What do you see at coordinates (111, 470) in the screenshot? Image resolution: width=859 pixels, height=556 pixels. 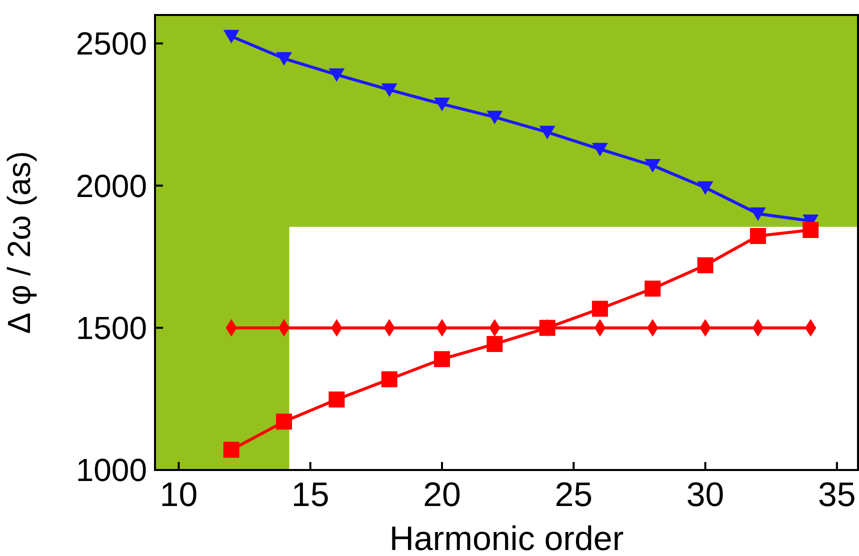 I see `y-tick-label: 1000` at bounding box center [111, 470].